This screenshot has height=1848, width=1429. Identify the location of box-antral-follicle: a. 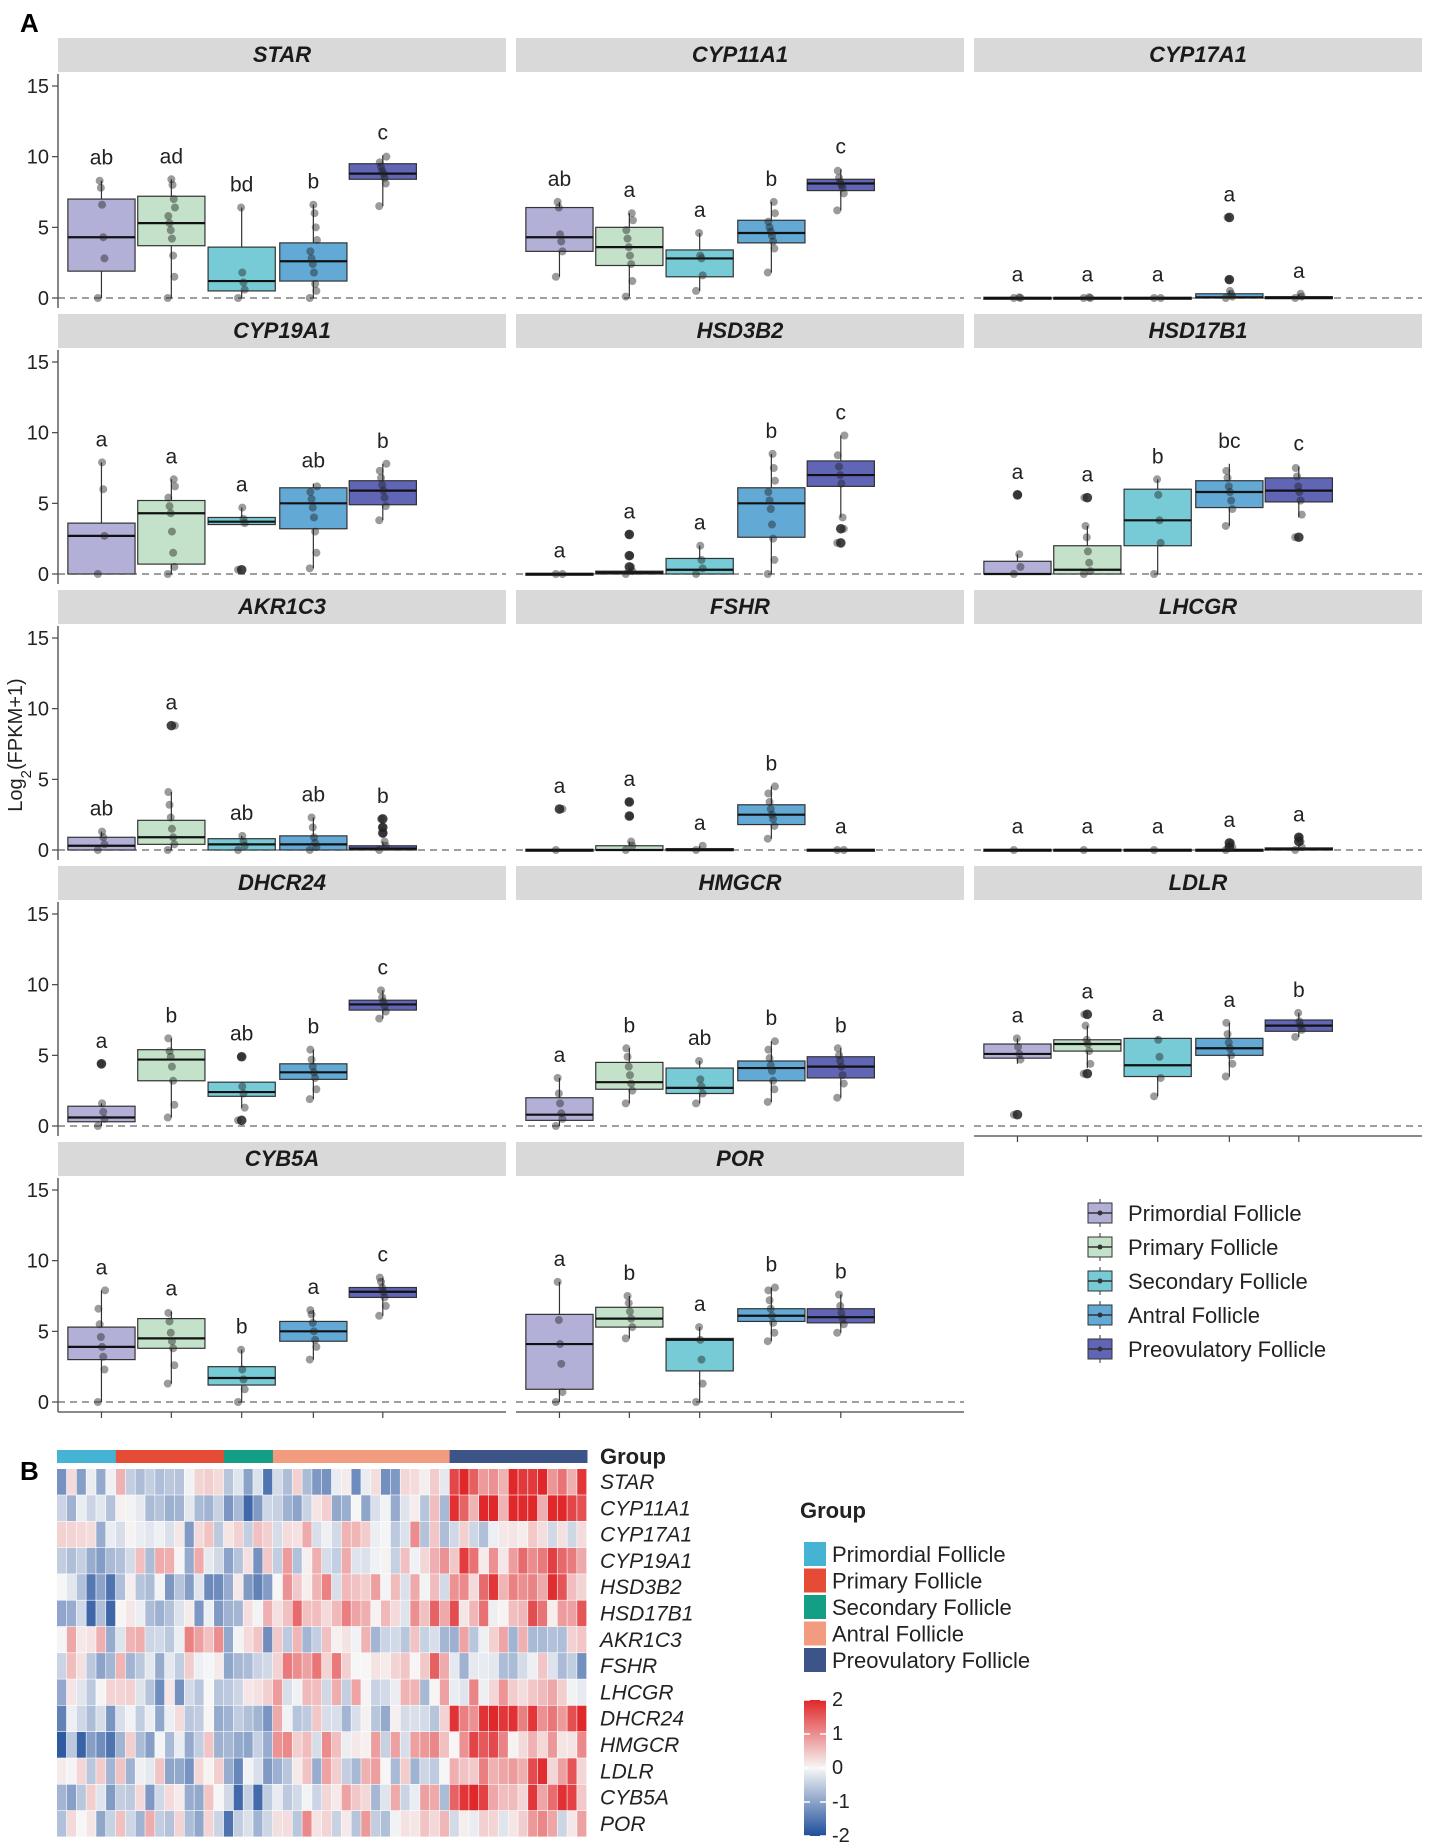
(1229, 242).